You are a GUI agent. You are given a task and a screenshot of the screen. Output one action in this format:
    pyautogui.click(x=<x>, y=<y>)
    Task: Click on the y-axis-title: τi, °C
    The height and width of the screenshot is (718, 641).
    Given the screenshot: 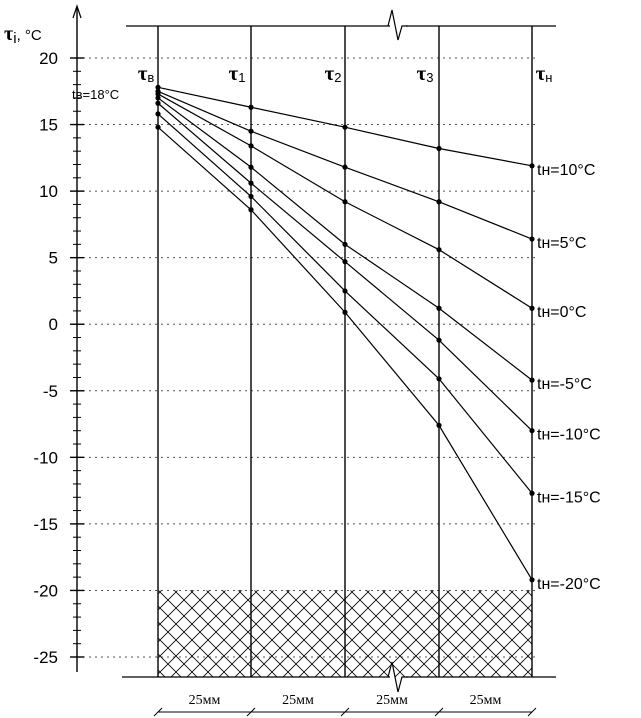 What is the action you would take?
    pyautogui.click(x=23, y=35)
    